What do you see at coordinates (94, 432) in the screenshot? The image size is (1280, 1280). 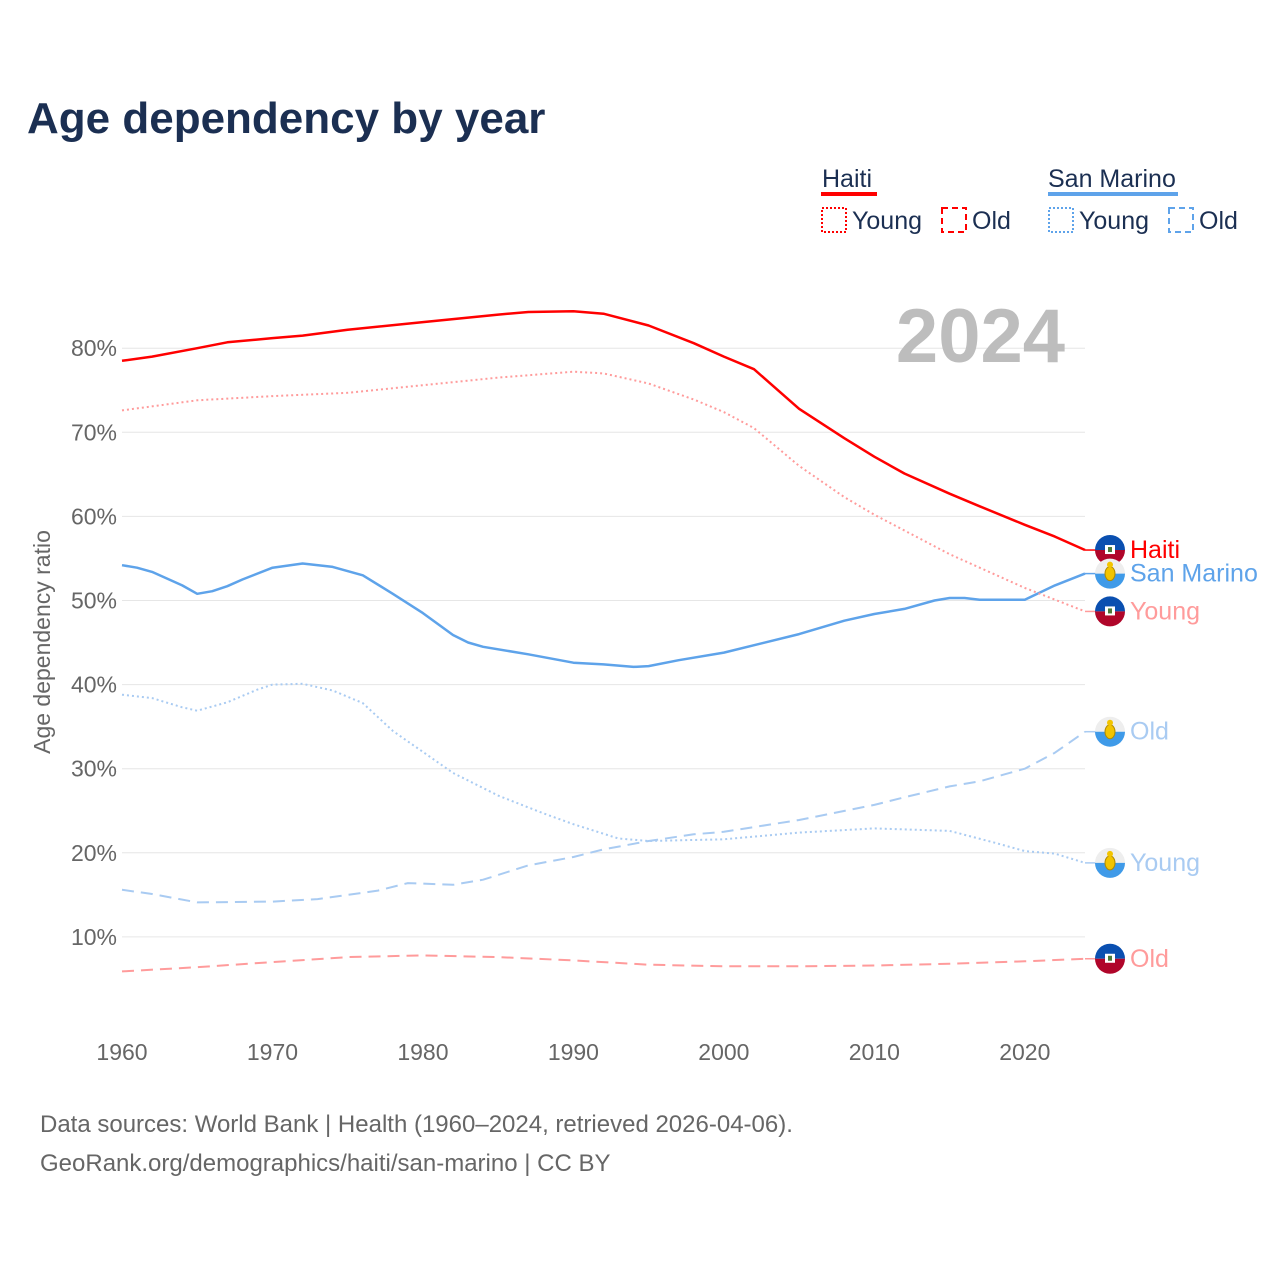 I see `y-tick-label: 70%` at bounding box center [94, 432].